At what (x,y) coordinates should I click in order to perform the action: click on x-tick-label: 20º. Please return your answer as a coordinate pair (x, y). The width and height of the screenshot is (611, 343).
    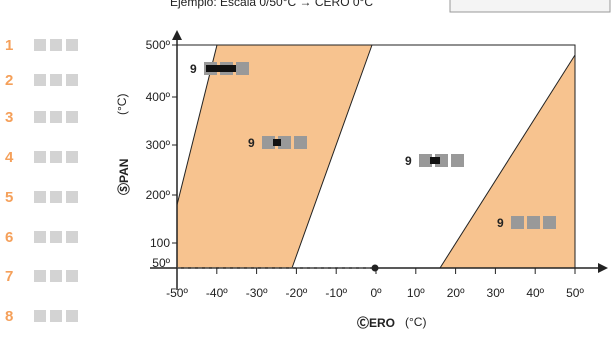
    Looking at the image, I should click on (456, 293).